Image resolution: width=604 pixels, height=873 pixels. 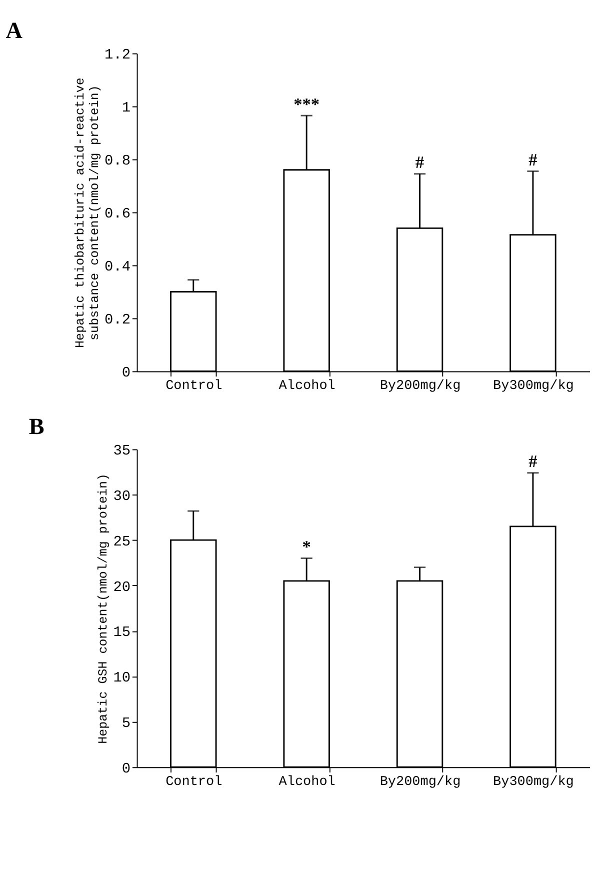 What do you see at coordinates (126, 724) in the screenshot?
I see `y-tick-label: 5` at bounding box center [126, 724].